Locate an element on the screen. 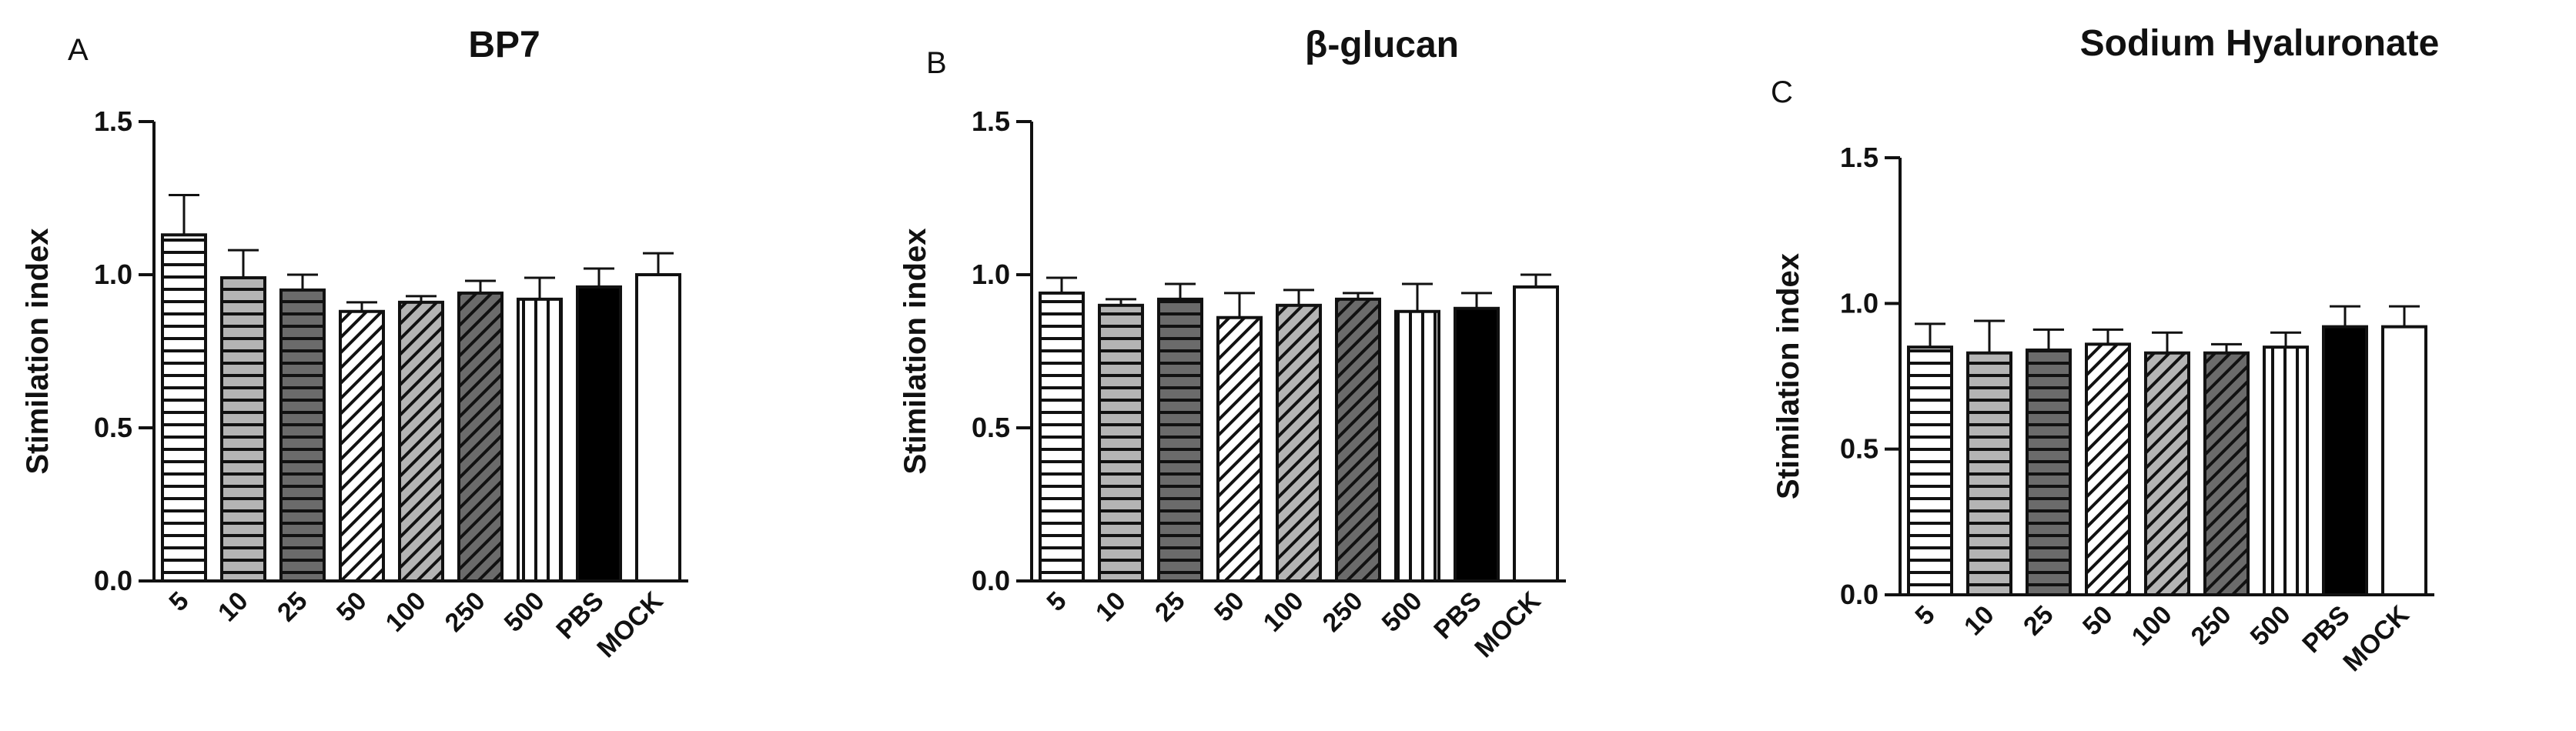 The image size is (2576, 731). chart-title: Sodium Hyaluronate is located at coordinates (2260, 43).